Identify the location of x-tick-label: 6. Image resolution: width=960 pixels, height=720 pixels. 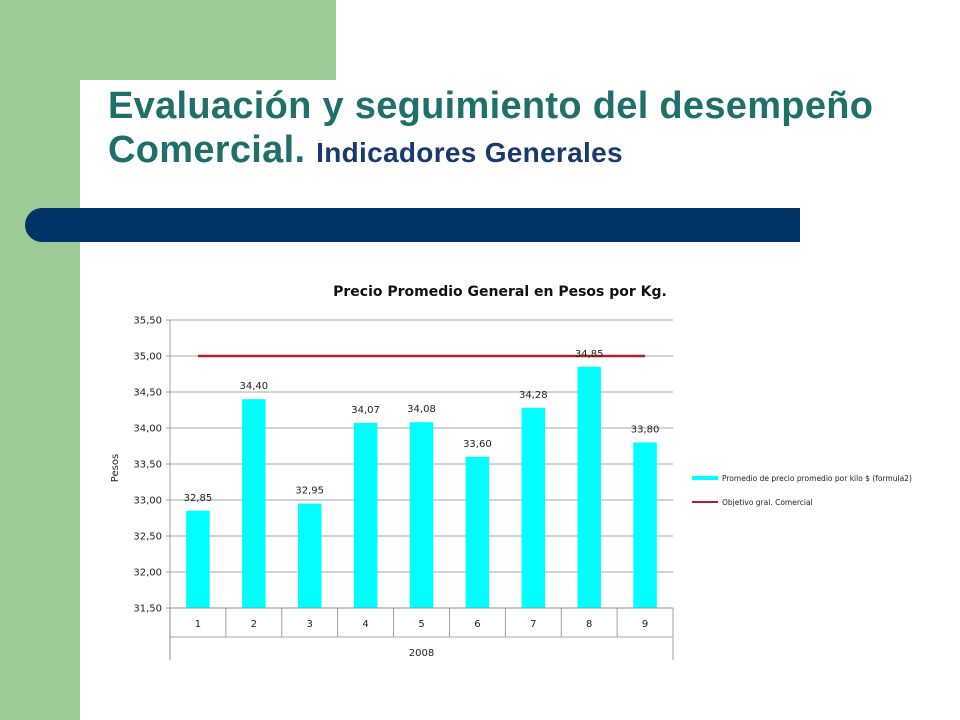
(477, 624).